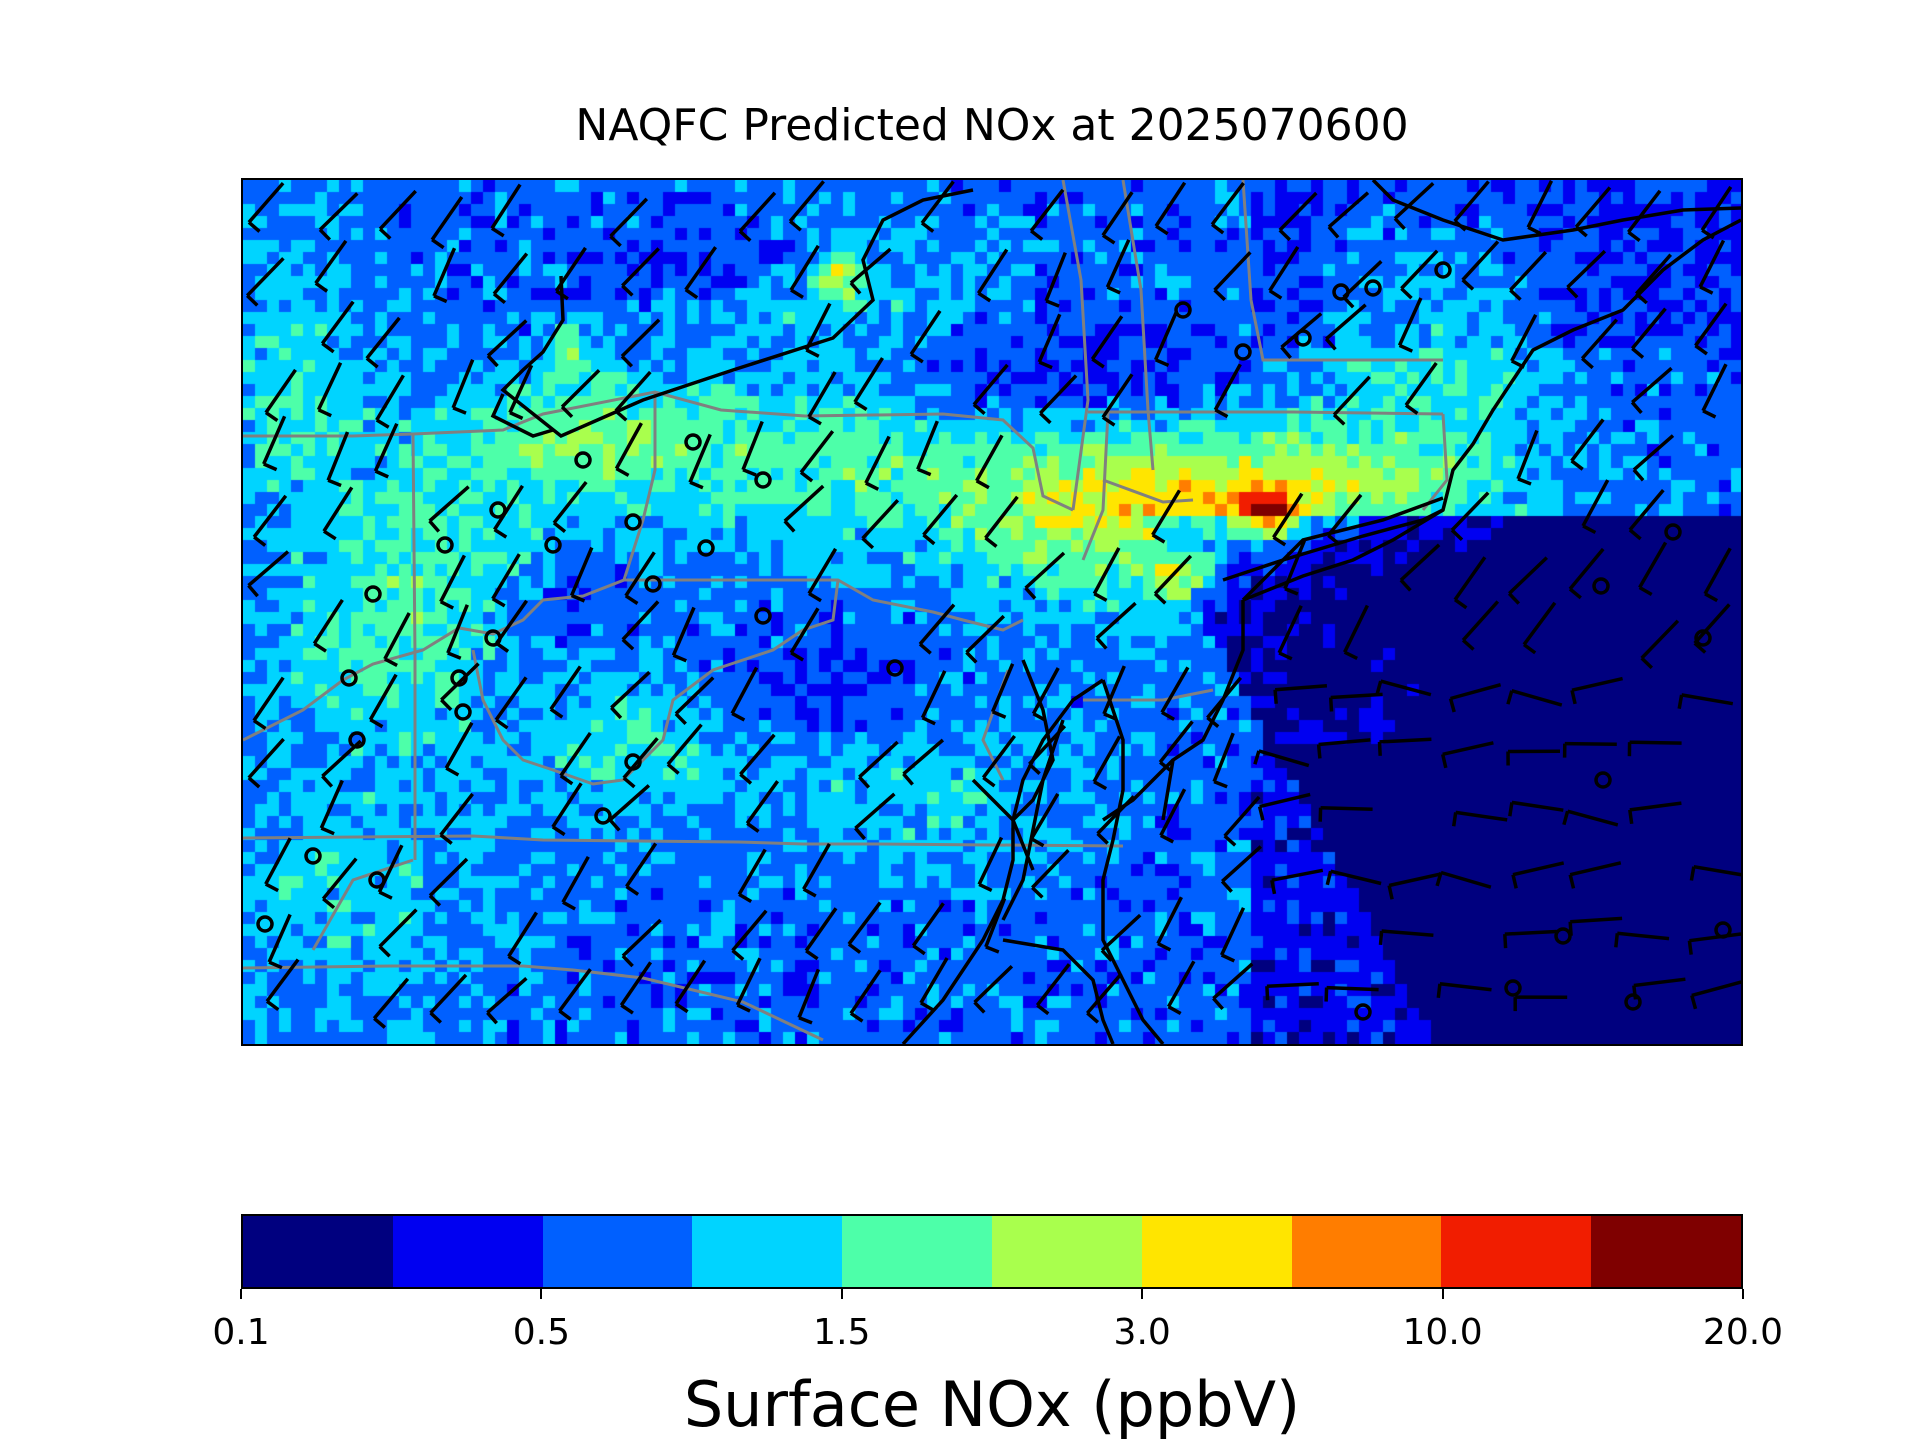 The image size is (1920, 1441). I want to click on colorbar-tick-label: 3.0, so click(1142, 1332).